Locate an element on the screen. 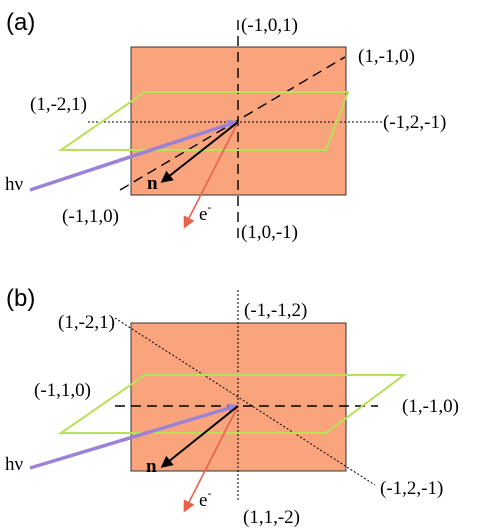 This screenshot has width=486, height=531. panel-b-electron-symbol: e is located at coordinates (203, 500).